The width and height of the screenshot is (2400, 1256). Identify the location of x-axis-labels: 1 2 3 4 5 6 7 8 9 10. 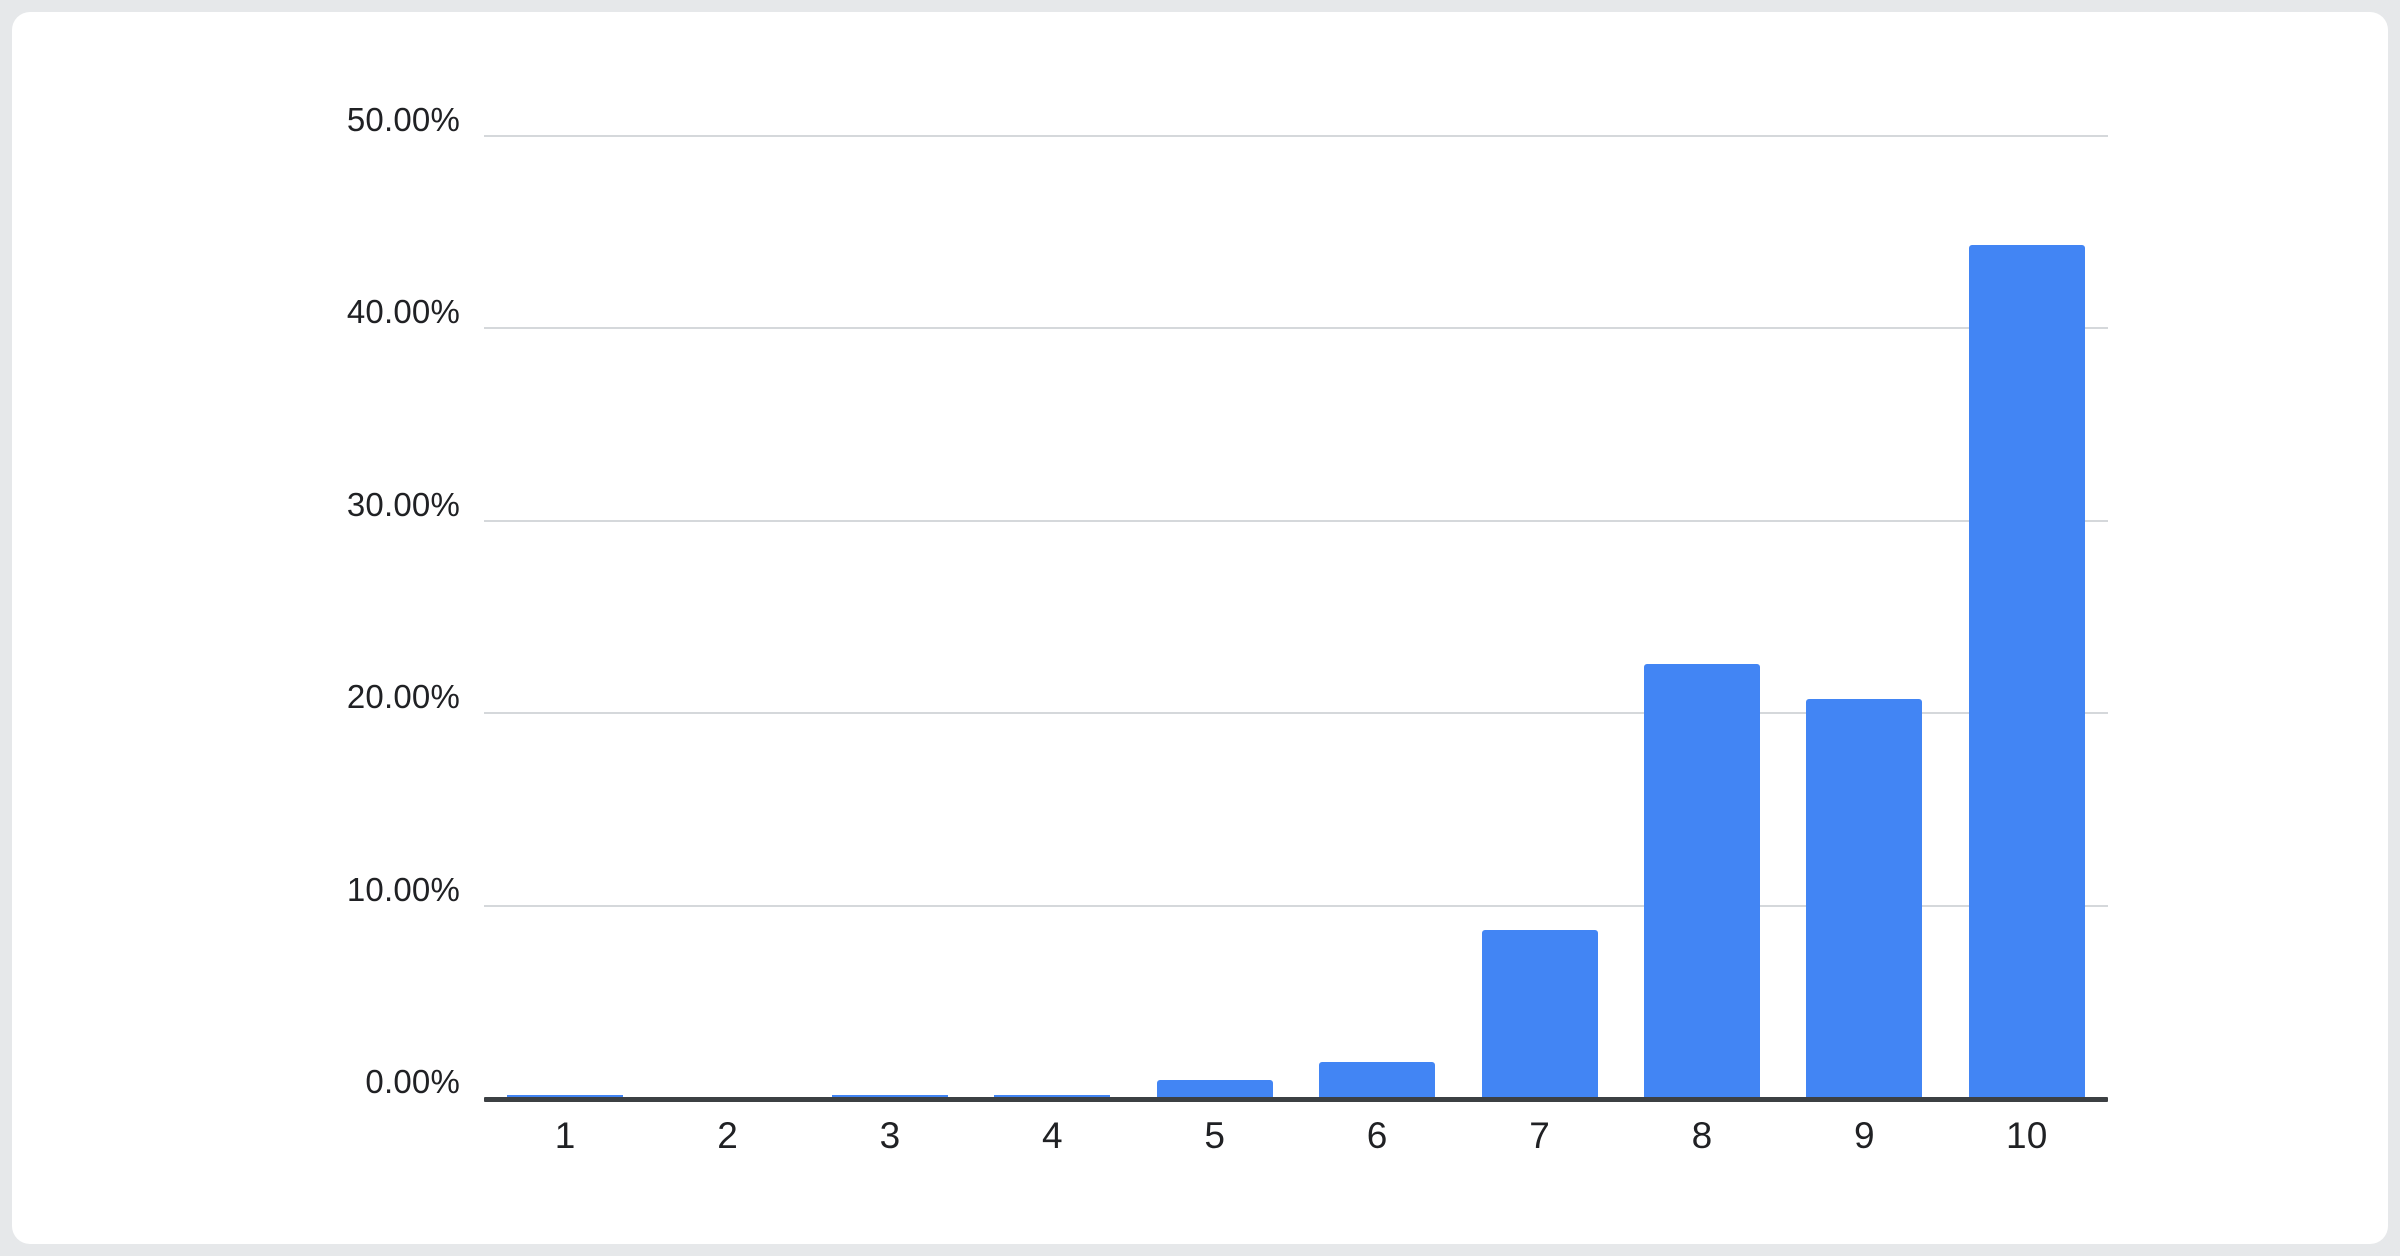
(1296, 1145).